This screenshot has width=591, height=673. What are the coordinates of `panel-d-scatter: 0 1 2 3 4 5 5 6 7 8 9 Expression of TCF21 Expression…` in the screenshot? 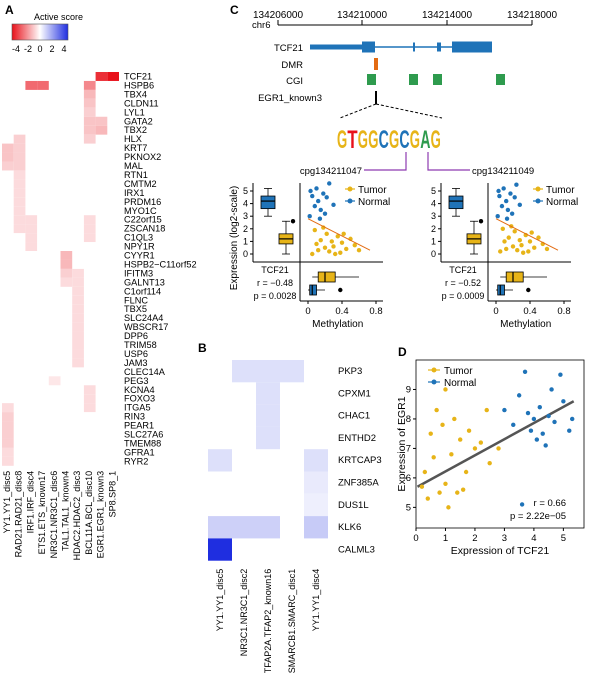 It's located at (490, 458).